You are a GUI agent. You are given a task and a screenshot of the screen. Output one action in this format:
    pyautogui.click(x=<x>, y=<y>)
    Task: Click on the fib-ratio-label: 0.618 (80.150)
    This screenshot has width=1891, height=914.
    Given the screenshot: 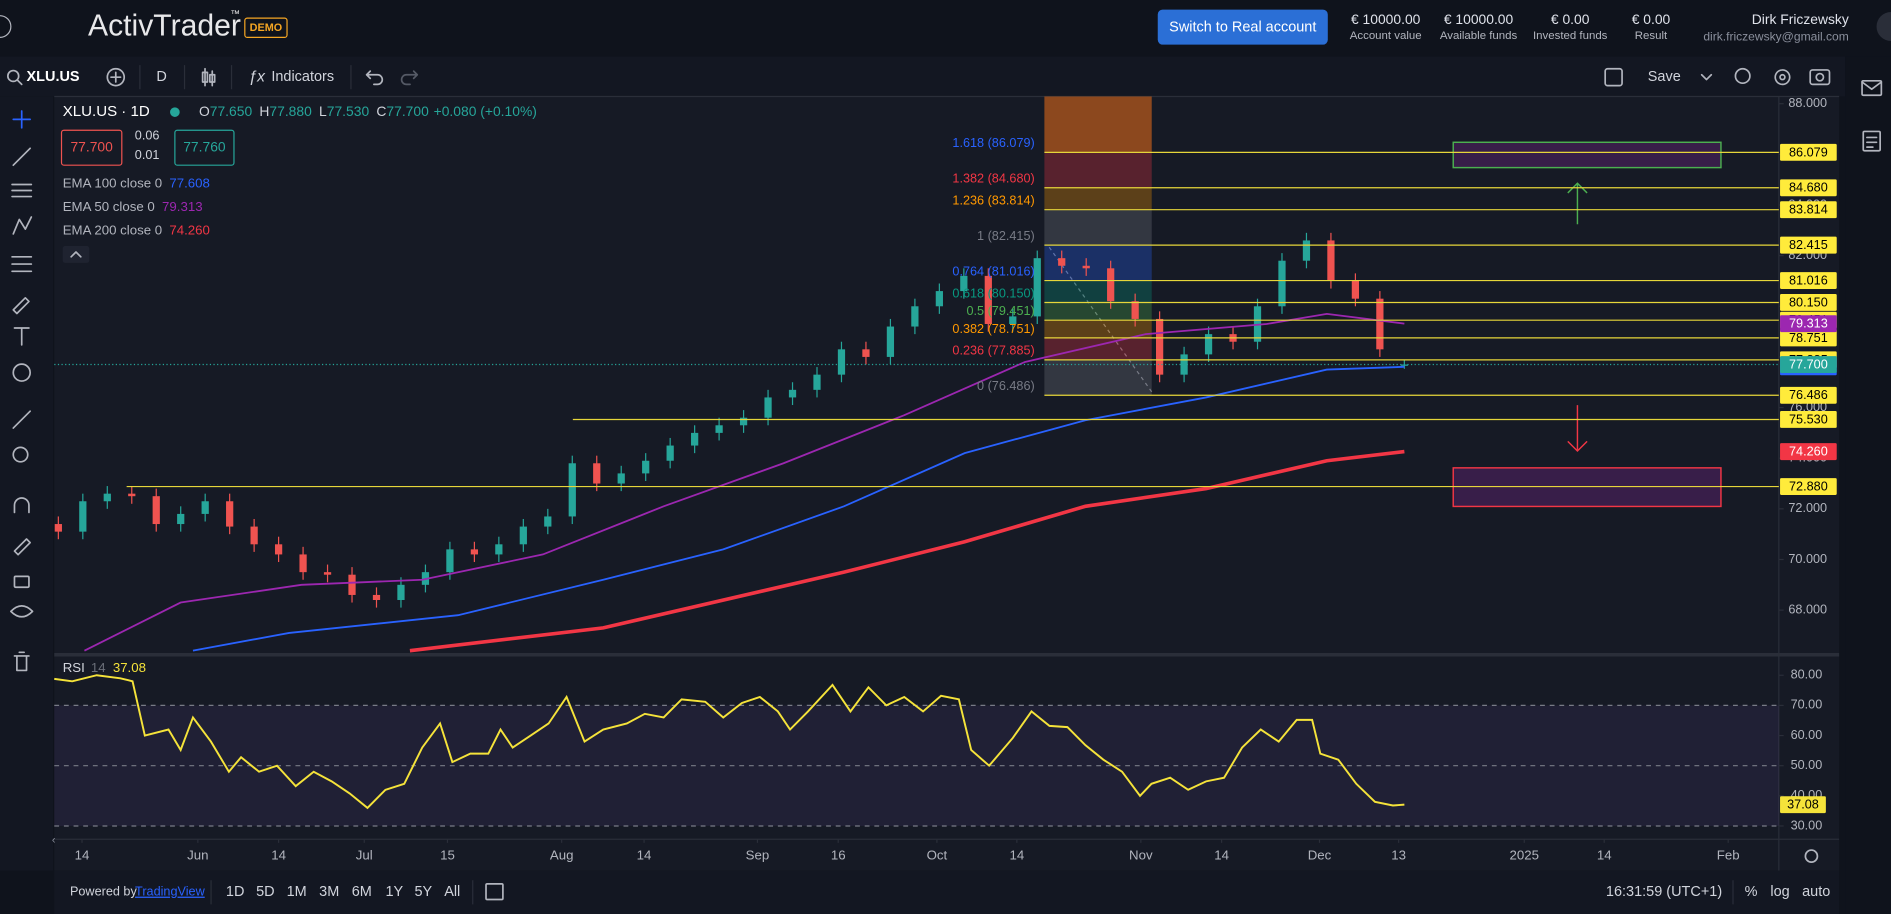 What is the action you would take?
    pyautogui.click(x=993, y=293)
    